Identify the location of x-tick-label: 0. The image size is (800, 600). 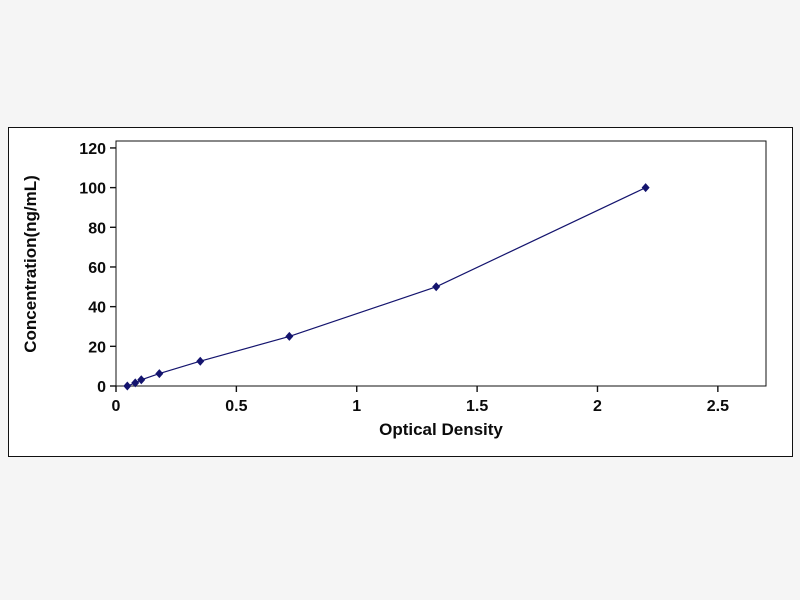
(116, 406).